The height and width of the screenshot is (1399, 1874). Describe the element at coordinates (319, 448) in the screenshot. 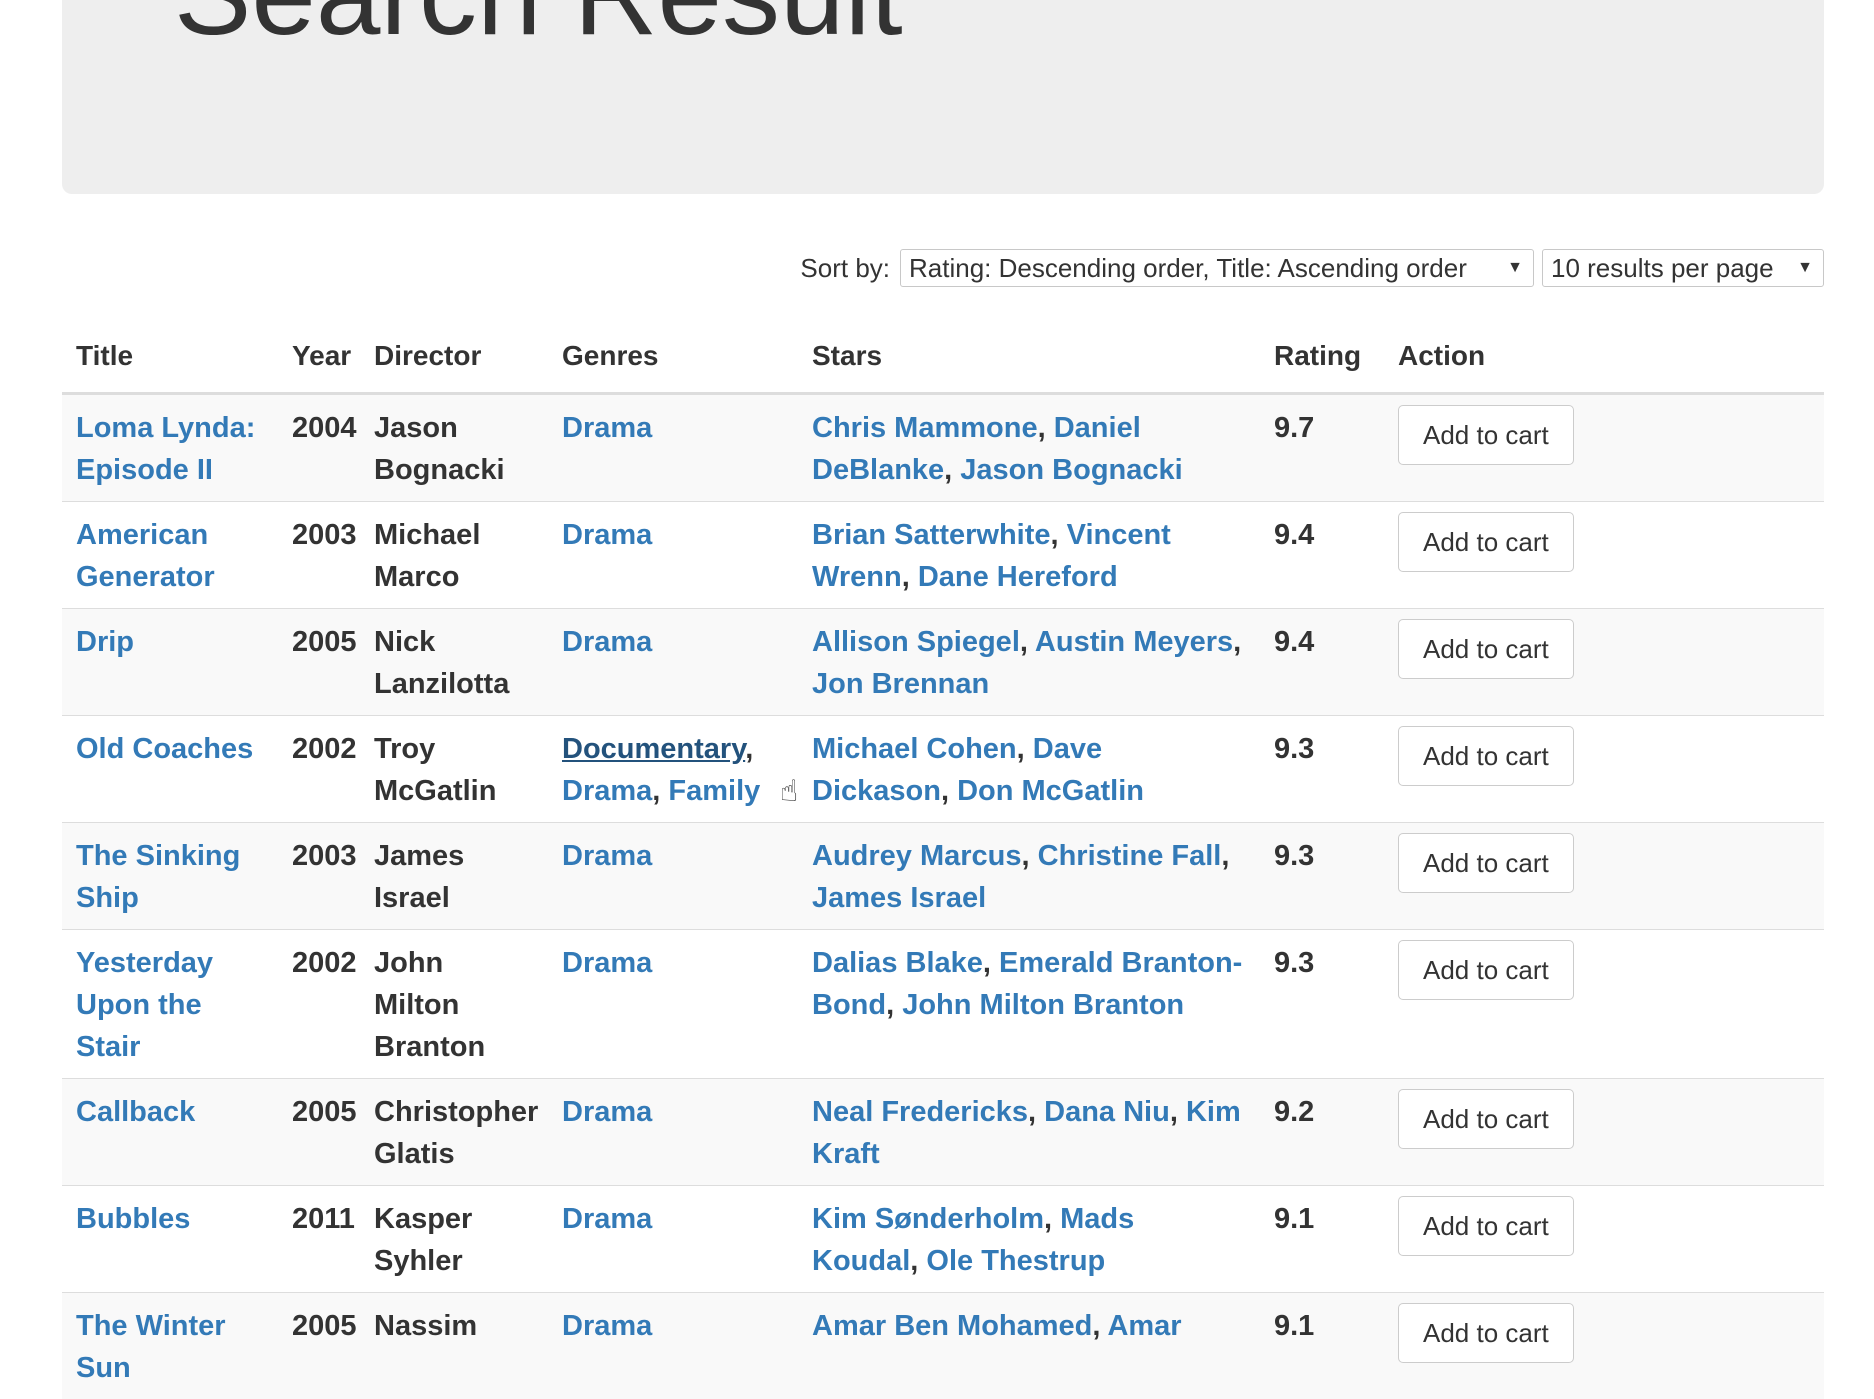

I see `cell-year: 2004` at that location.